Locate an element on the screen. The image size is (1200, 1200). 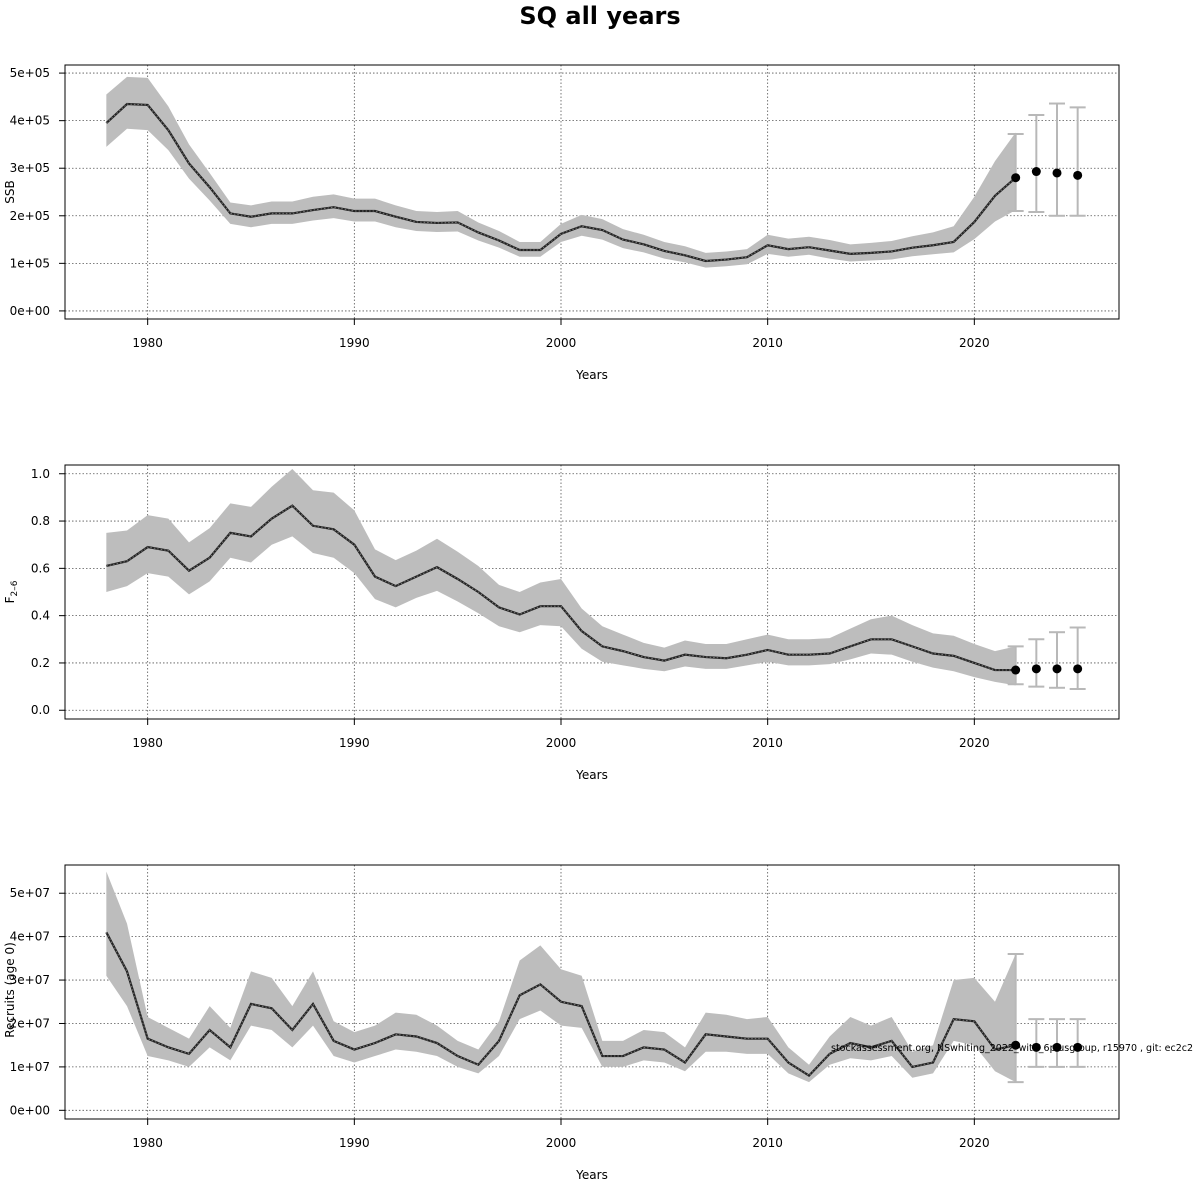
ssb-y-tick-label: 2e+05 is located at coordinates (30, 216).